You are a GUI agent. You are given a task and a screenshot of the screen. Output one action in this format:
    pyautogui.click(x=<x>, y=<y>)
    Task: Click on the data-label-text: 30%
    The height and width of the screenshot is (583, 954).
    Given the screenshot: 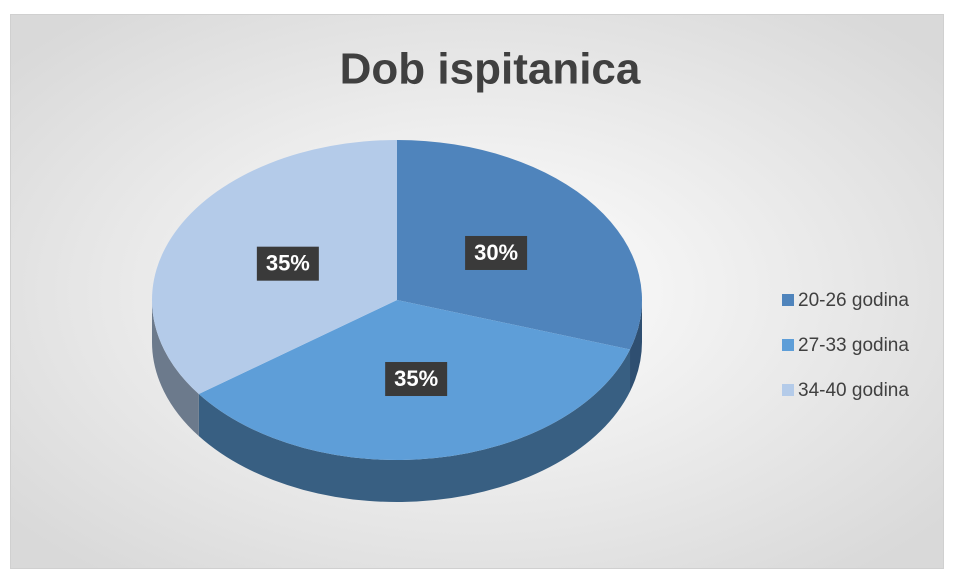 What is the action you would take?
    pyautogui.click(x=496, y=252)
    